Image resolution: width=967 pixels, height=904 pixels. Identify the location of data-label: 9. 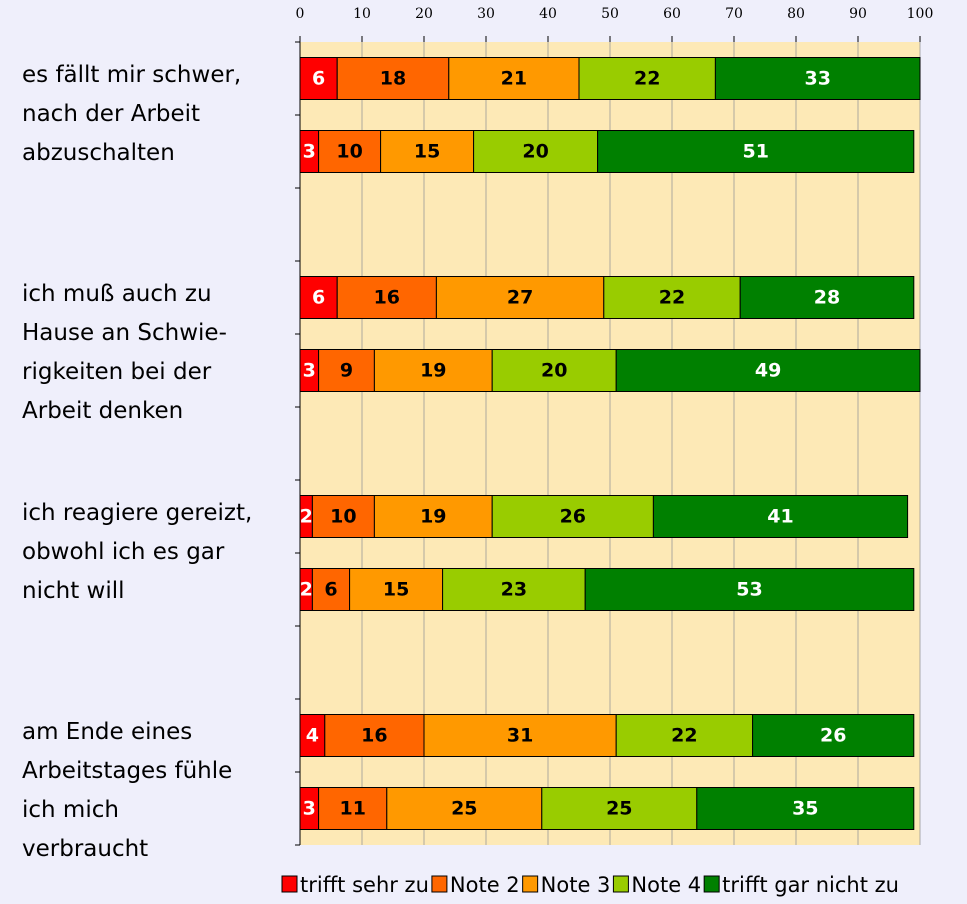
(346, 371).